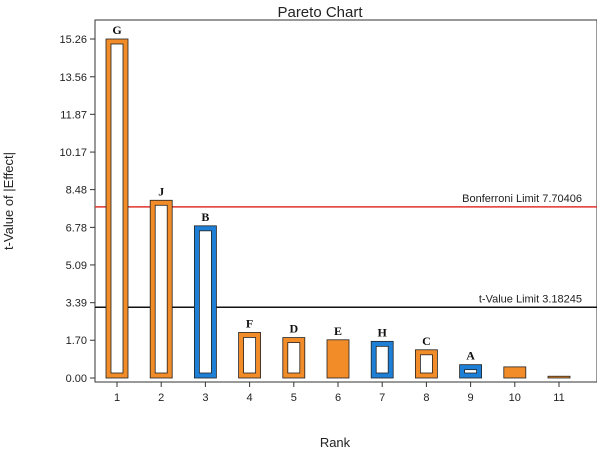  What do you see at coordinates (73, 153) in the screenshot?
I see `y-tick-label: 10.17` at bounding box center [73, 153].